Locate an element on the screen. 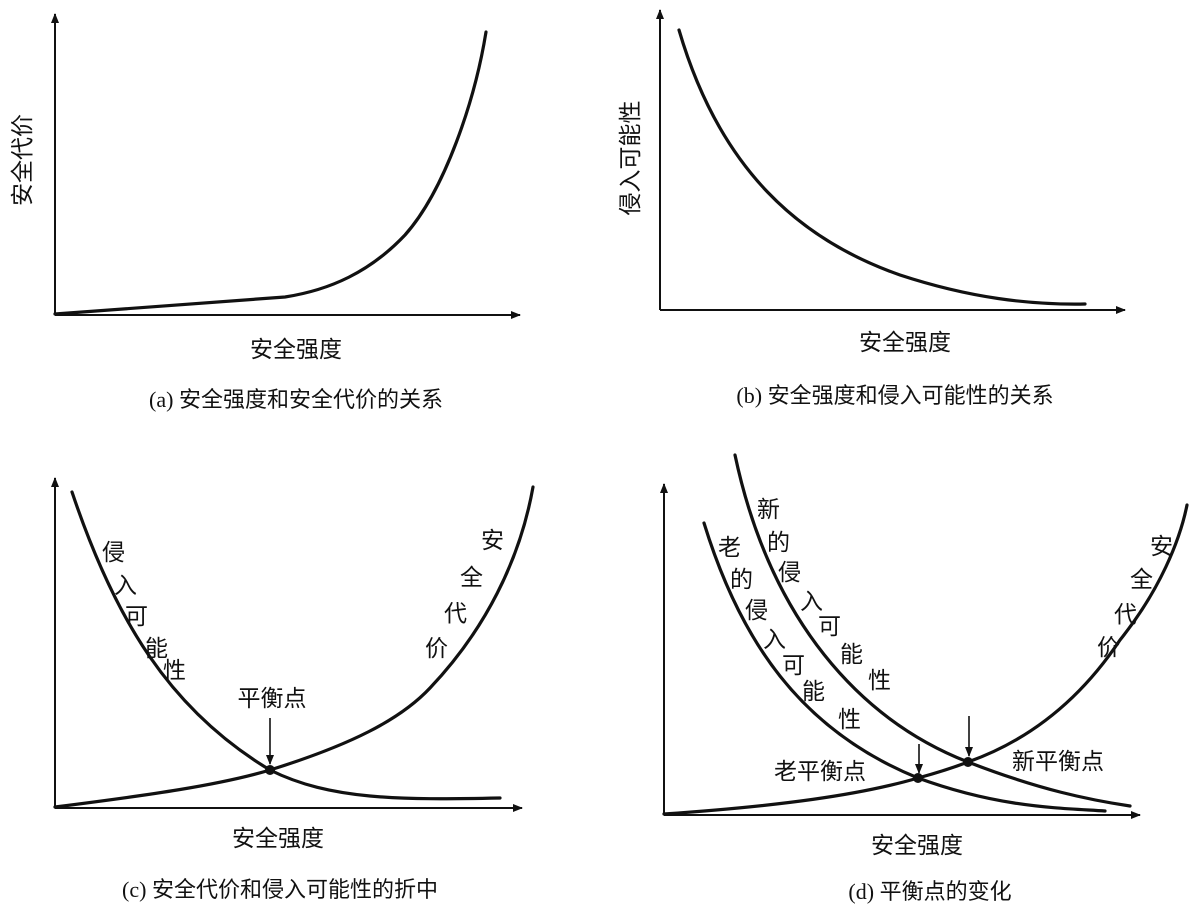 Image resolution: width=1197 pixels, height=915 pixels. panel-c-intrusion-label: 侵 入 可 能 性 is located at coordinates (144, 612).